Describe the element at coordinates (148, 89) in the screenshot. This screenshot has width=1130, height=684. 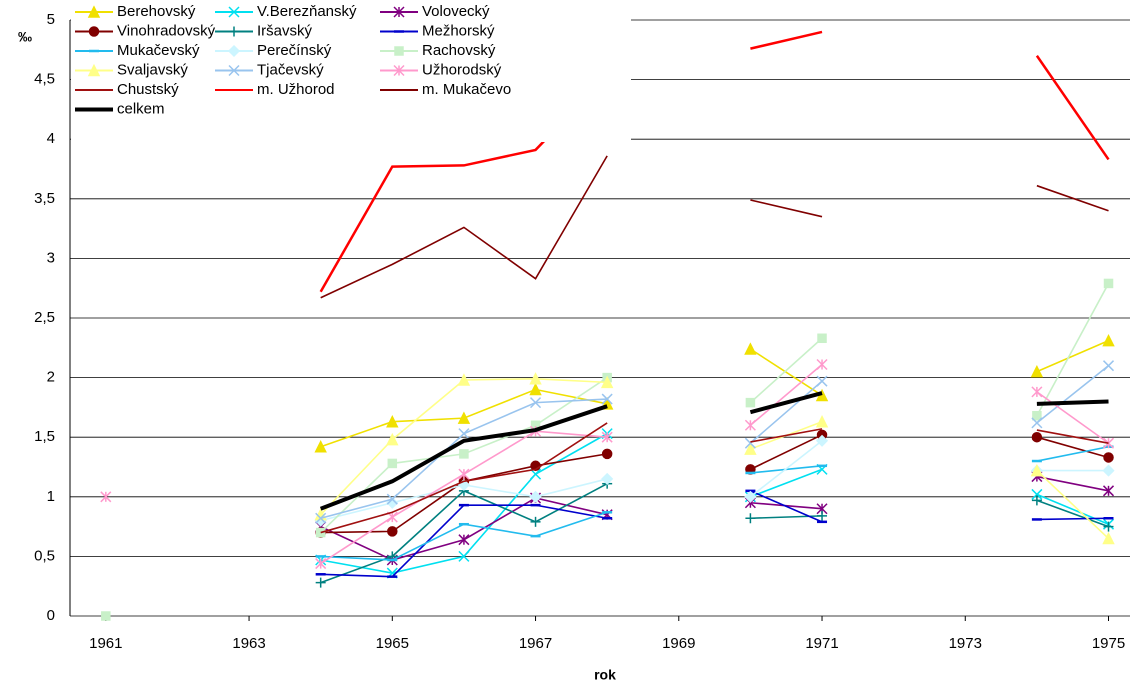
I see `legend-label: Chustský` at that location.